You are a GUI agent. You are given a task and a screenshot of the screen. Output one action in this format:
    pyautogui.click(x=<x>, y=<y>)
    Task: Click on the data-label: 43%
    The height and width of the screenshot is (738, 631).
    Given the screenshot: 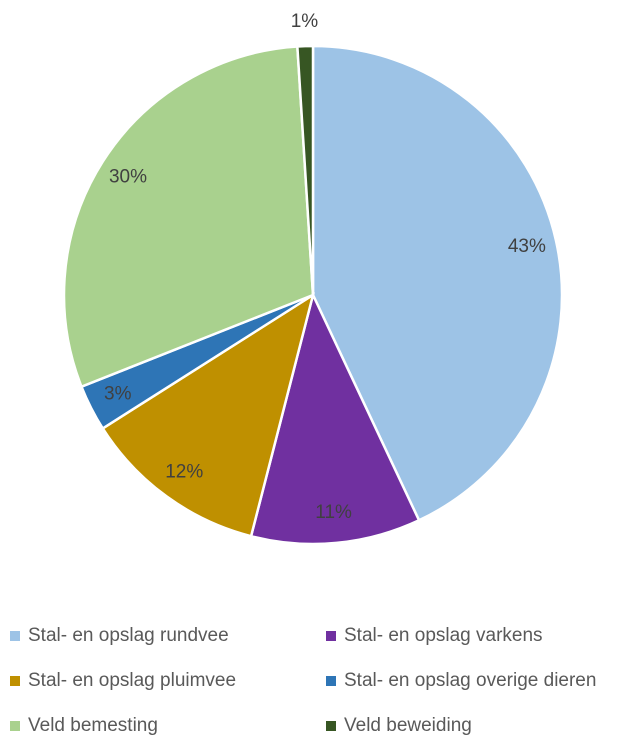 What is the action you would take?
    pyautogui.click(x=527, y=246)
    